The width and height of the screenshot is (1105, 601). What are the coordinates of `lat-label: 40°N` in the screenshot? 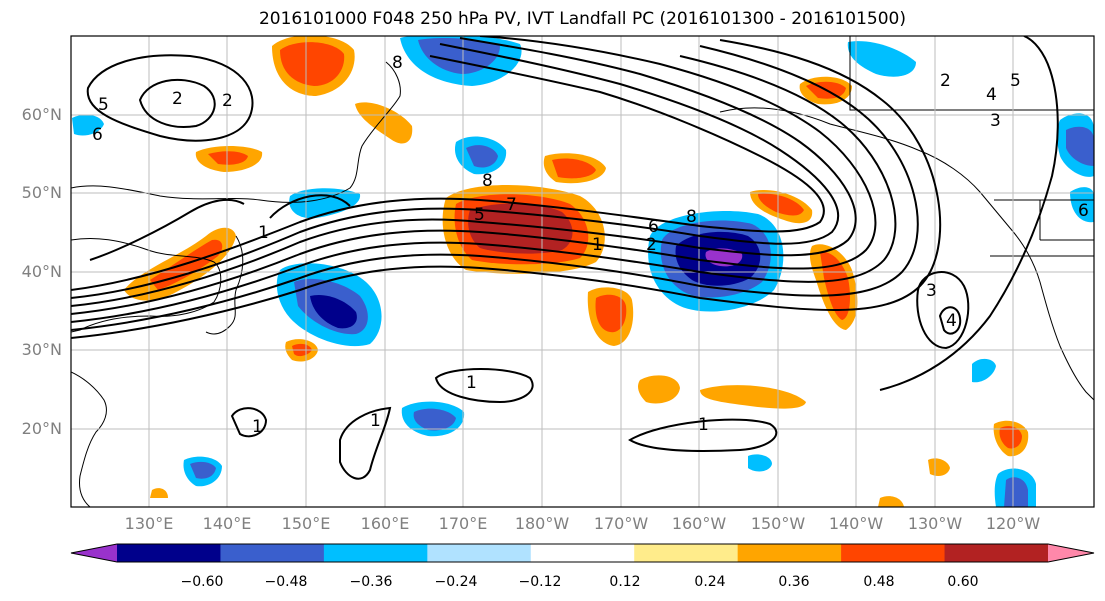 It's located at (41, 271).